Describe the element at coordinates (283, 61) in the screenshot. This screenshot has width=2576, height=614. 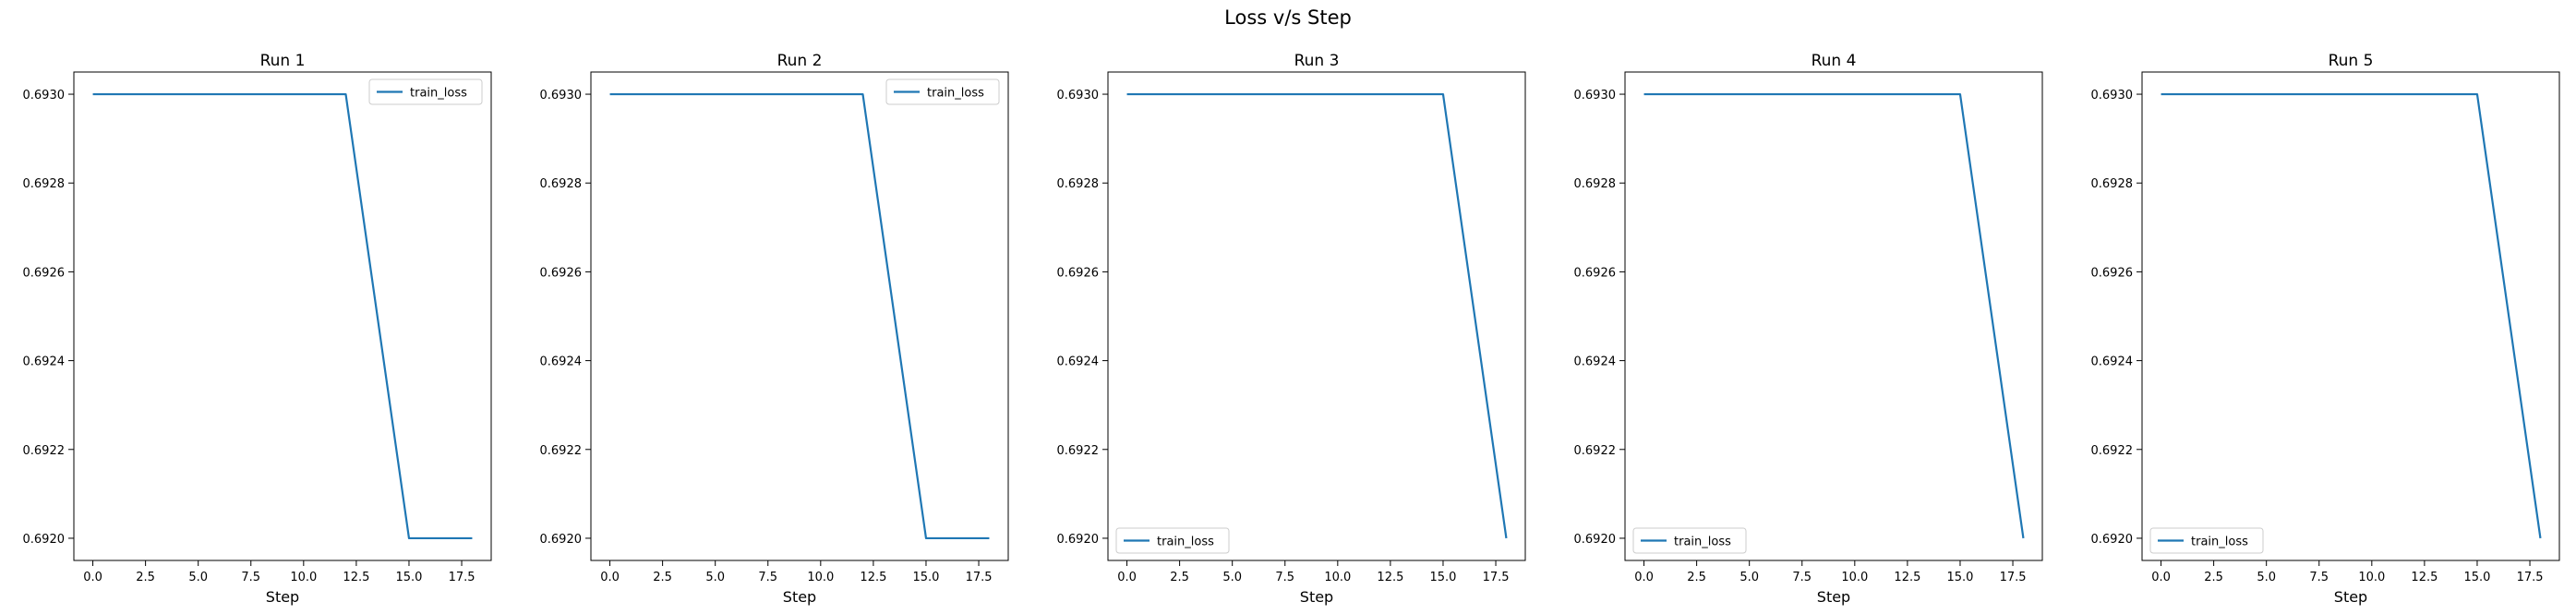
I see `subplot-title: Run 1` at that location.